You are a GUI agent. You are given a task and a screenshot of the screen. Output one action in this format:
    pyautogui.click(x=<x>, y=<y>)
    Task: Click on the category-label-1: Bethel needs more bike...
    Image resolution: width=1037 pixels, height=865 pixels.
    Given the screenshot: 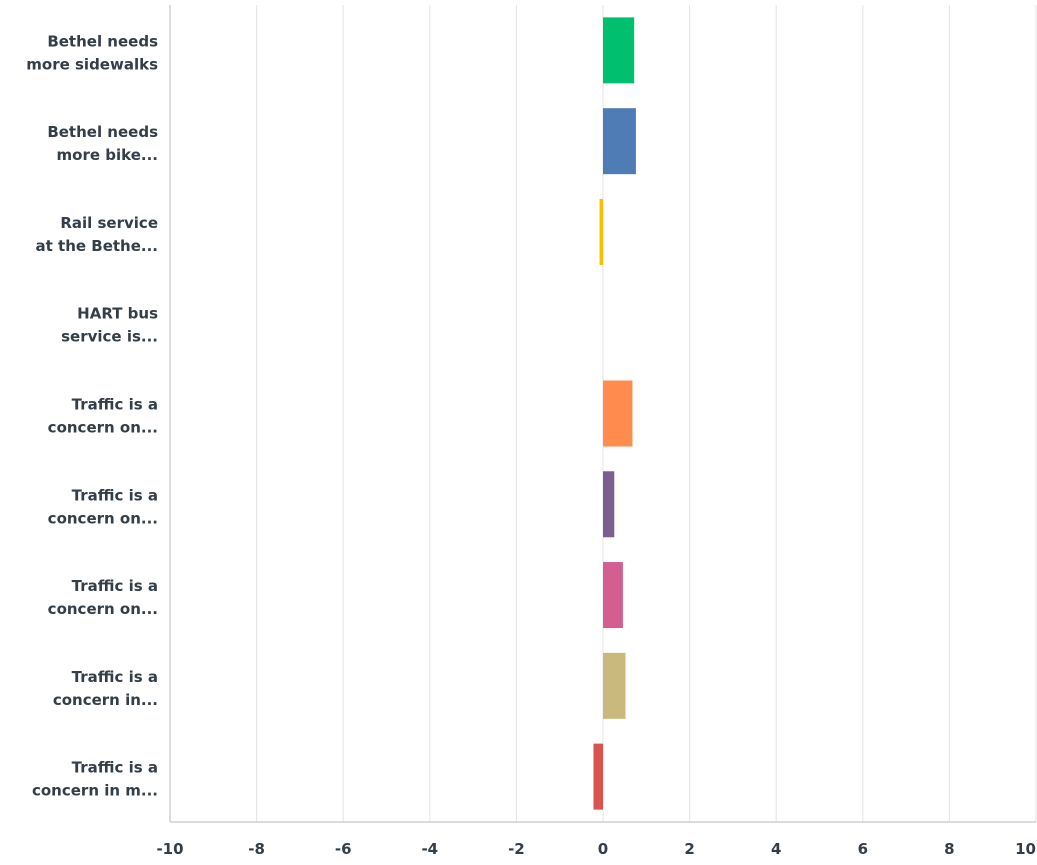 What is the action you would take?
    pyautogui.click(x=102, y=143)
    